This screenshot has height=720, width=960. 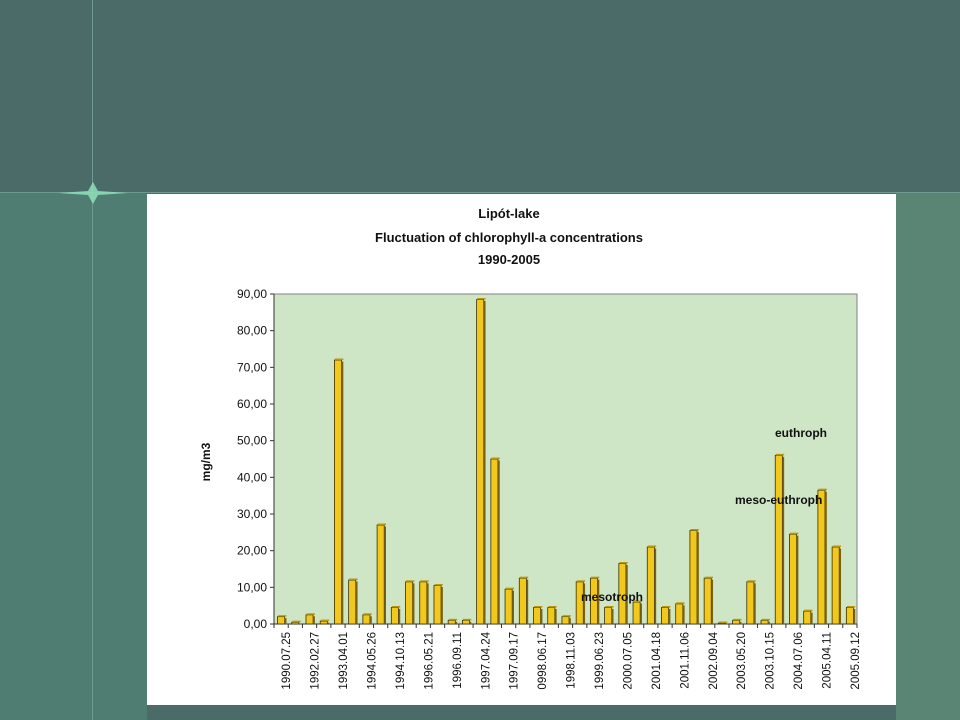 What do you see at coordinates (252, 367) in the screenshot?
I see `y-tick-label: 70,00` at bounding box center [252, 367].